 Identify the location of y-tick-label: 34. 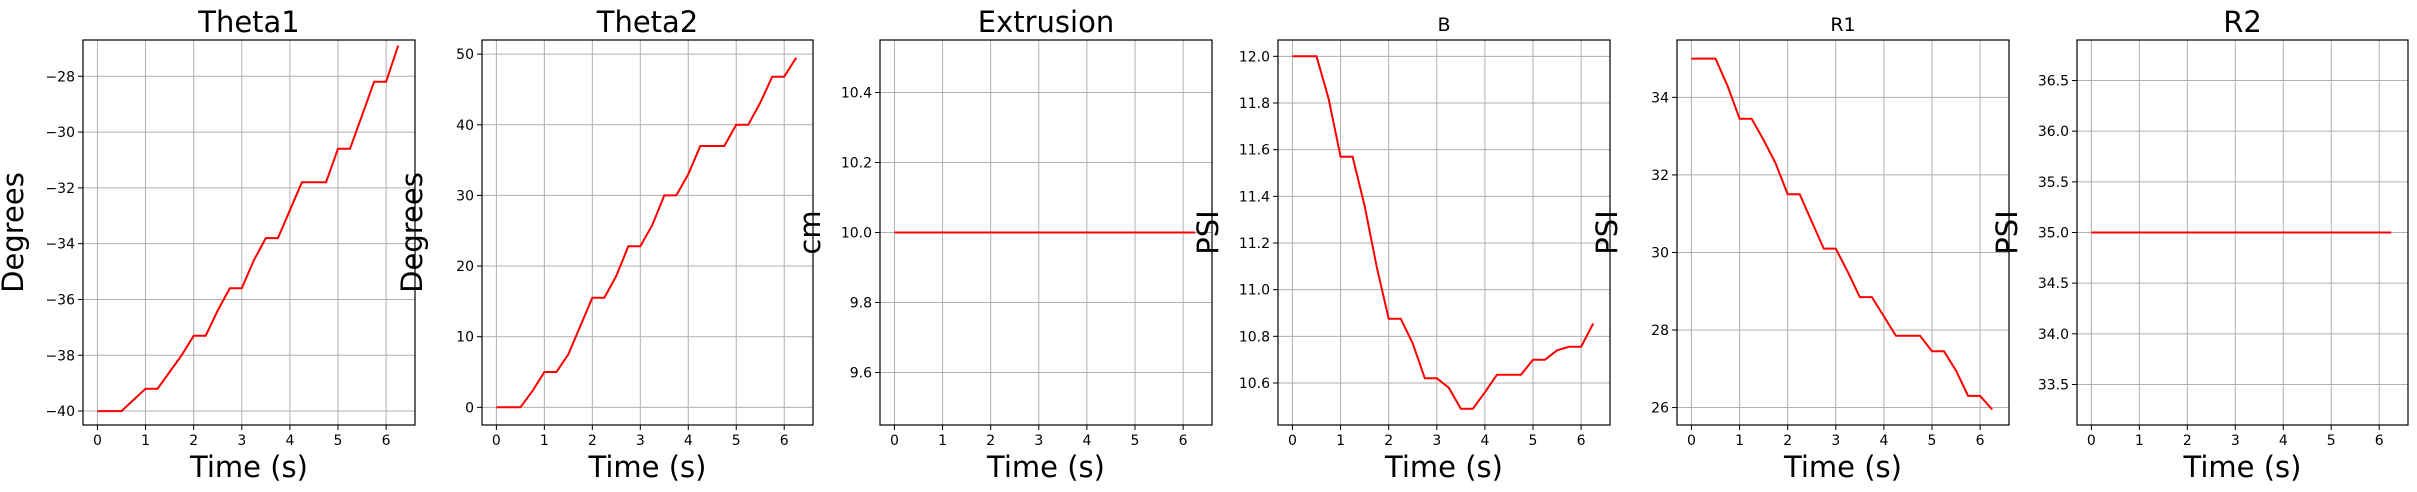
(1660, 98).